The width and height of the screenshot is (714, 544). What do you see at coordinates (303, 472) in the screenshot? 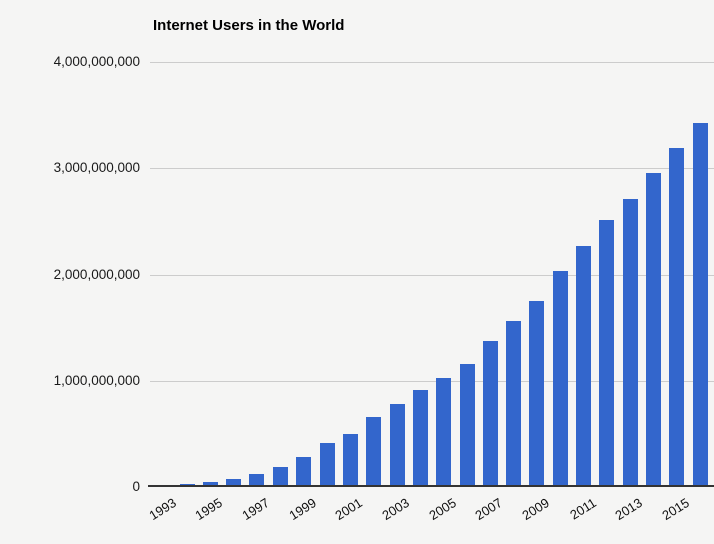
I see `bar-1999` at bounding box center [303, 472].